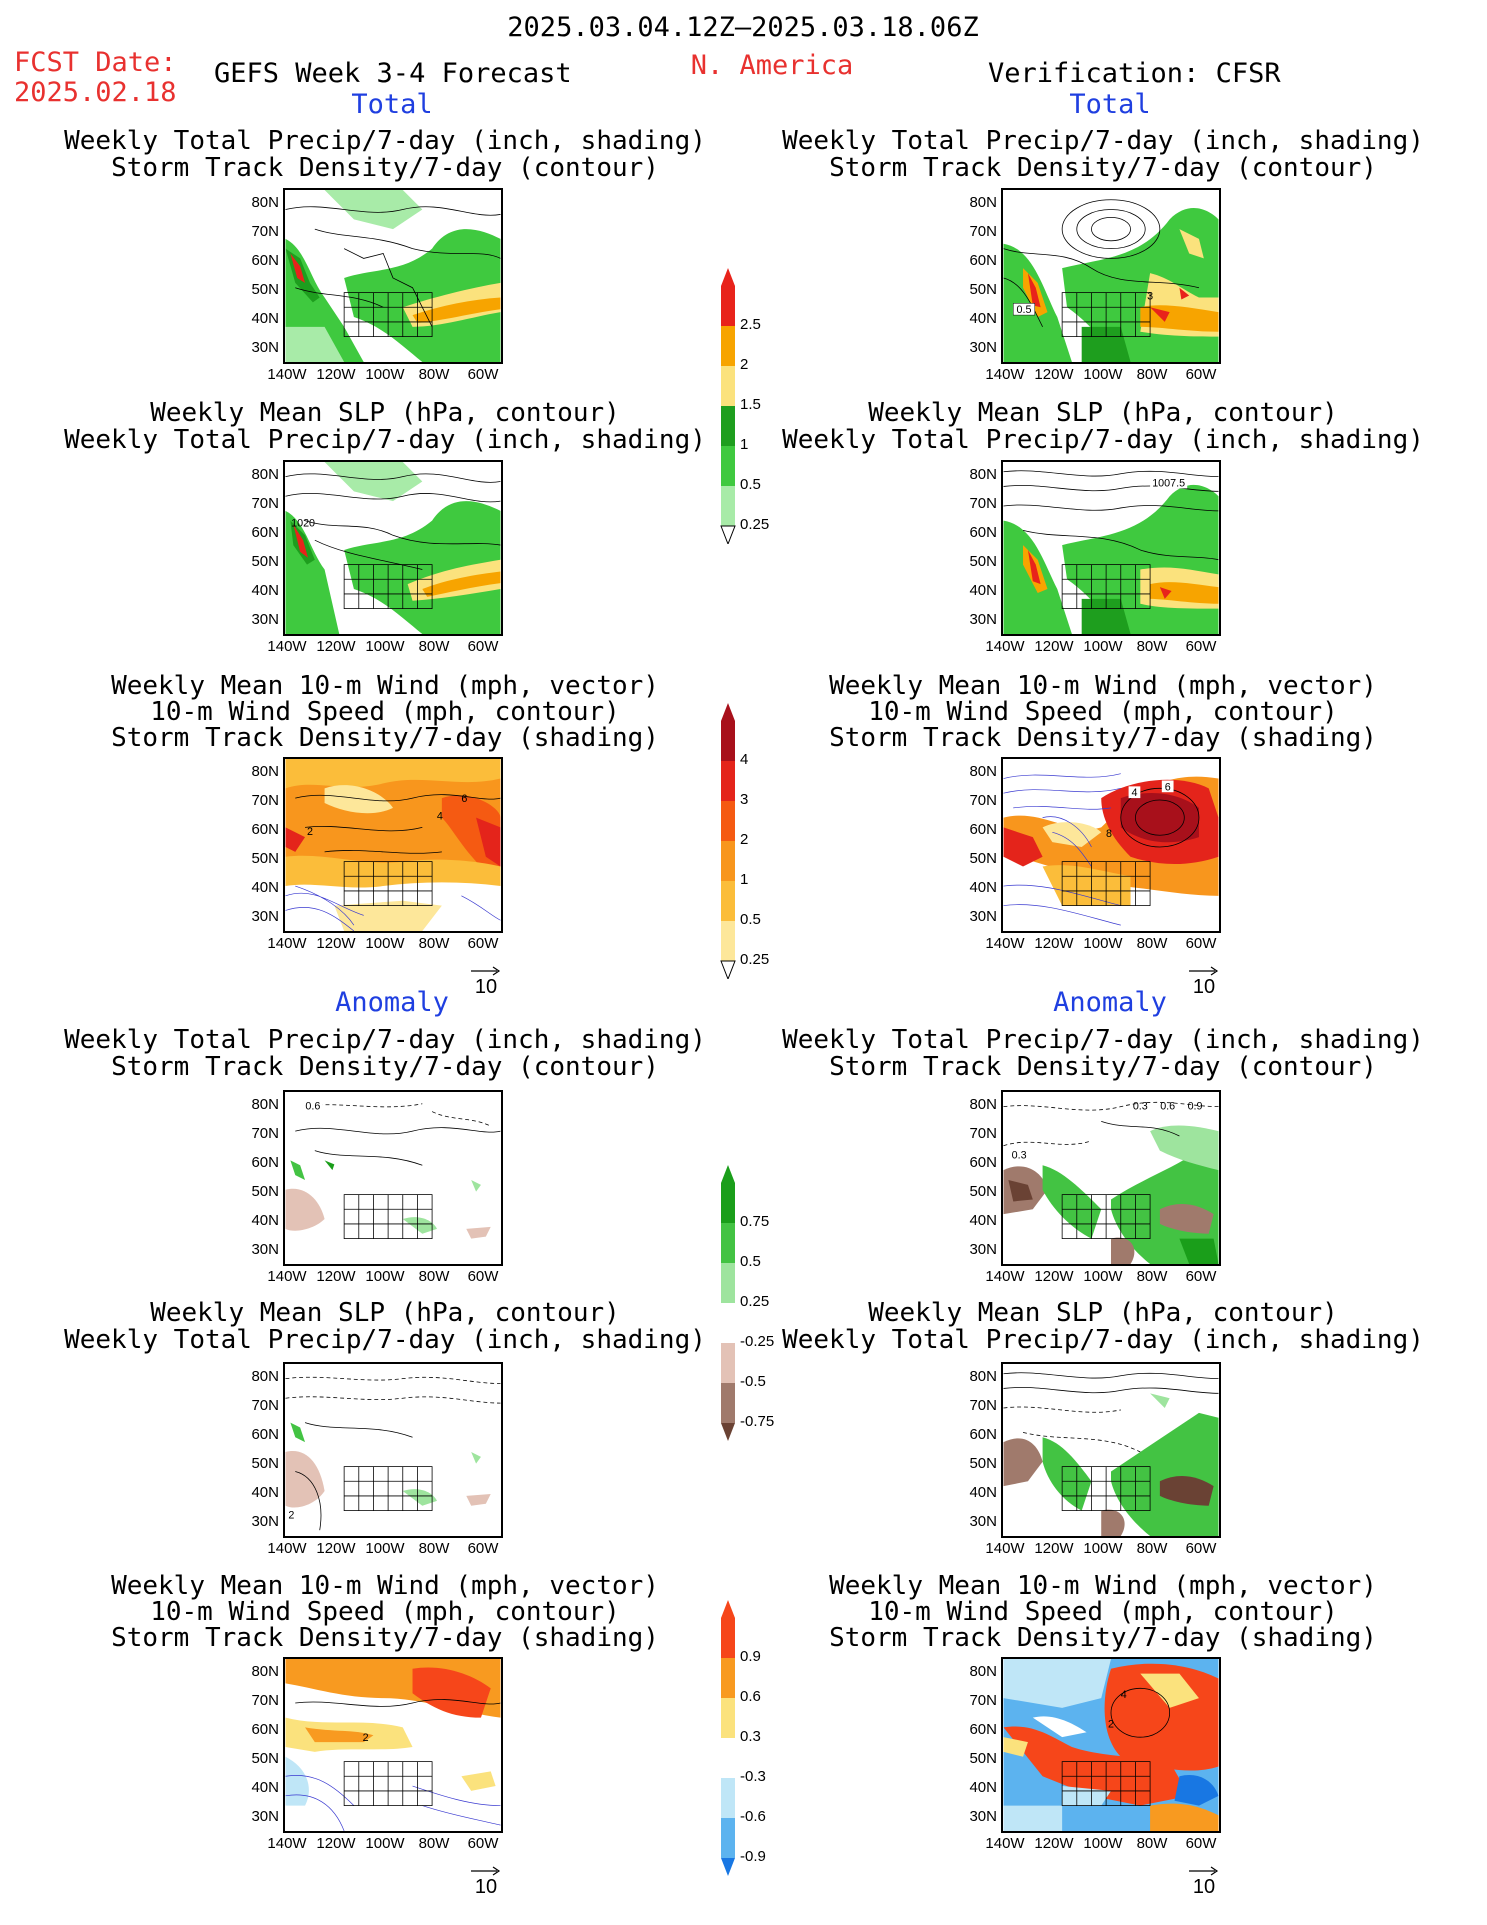  What do you see at coordinates (1103, 738) in the screenshot?
I see `panel-title-fr-wind-3: Storm Track Density/7-day (shading)` at bounding box center [1103, 738].